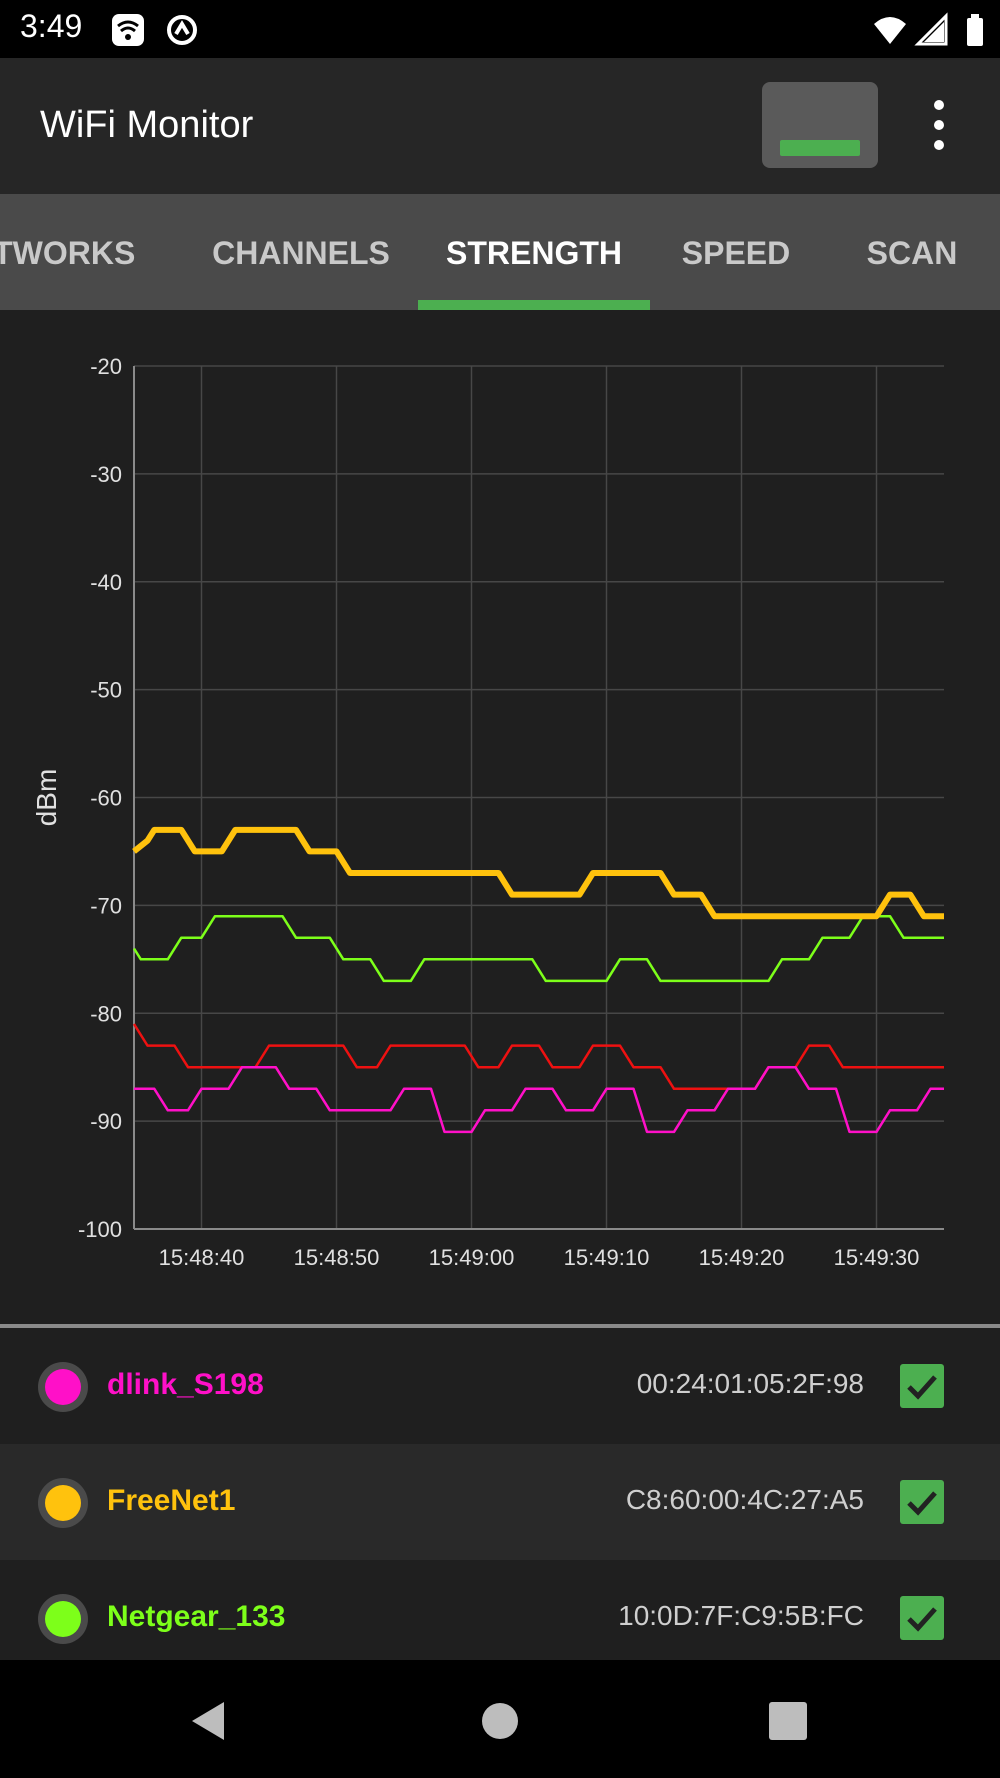  Describe the element at coordinates (500, 126) in the screenshot. I see `app-bar: WiFi Monitor` at that location.